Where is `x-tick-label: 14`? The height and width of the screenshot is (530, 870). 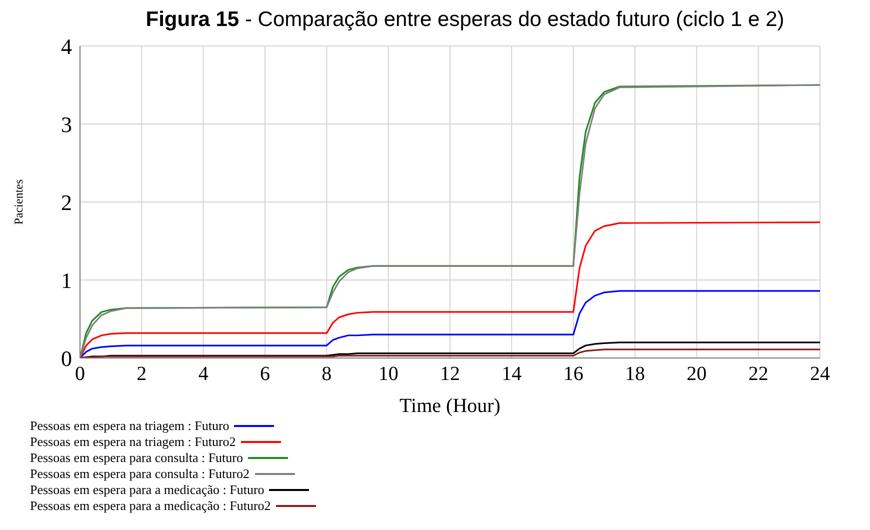 x-tick-label: 14 is located at coordinates (512, 374).